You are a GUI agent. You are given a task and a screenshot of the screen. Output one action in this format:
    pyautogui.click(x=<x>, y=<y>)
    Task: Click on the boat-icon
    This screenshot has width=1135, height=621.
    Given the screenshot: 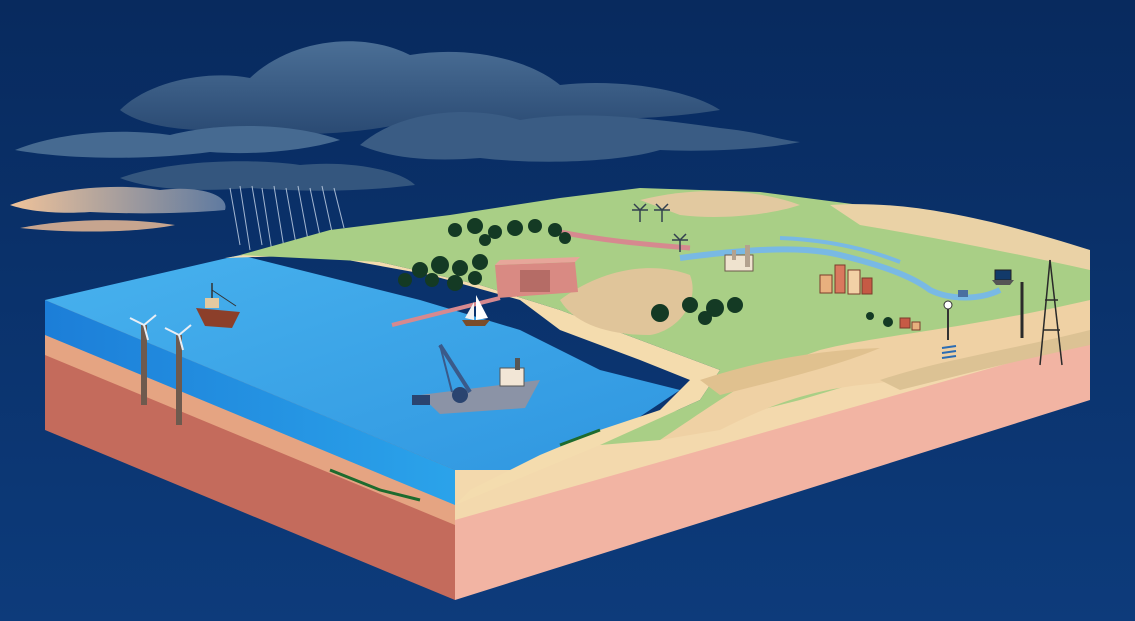 What is the action you would take?
    pyautogui.click(x=218, y=305)
    